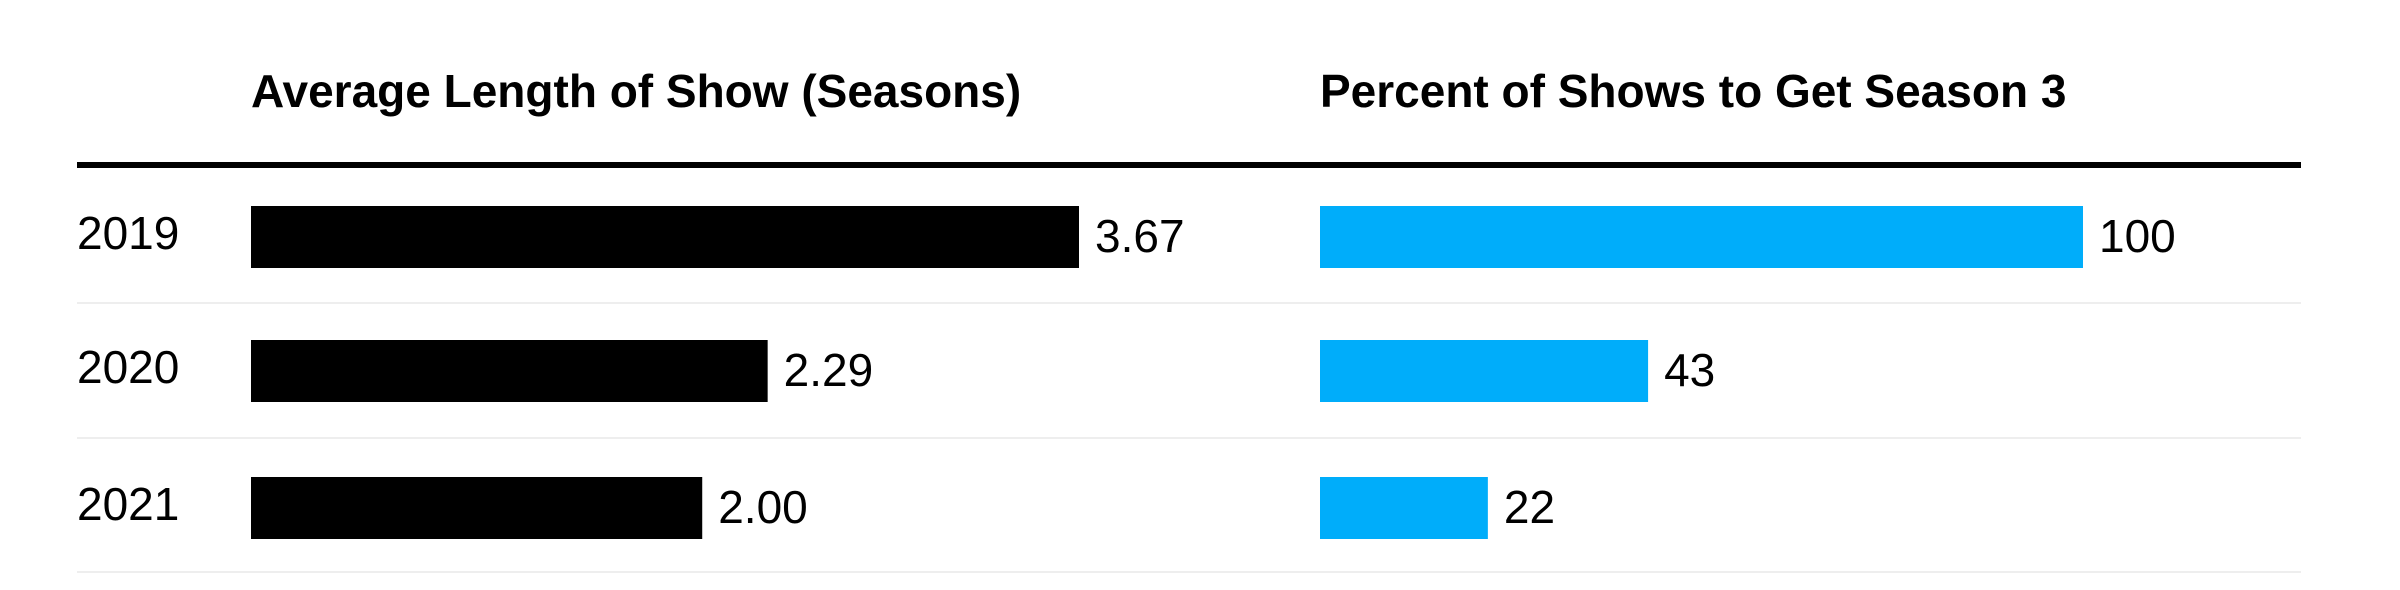  Describe the element at coordinates (2137, 236) in the screenshot. I see `value-label: 100` at that location.